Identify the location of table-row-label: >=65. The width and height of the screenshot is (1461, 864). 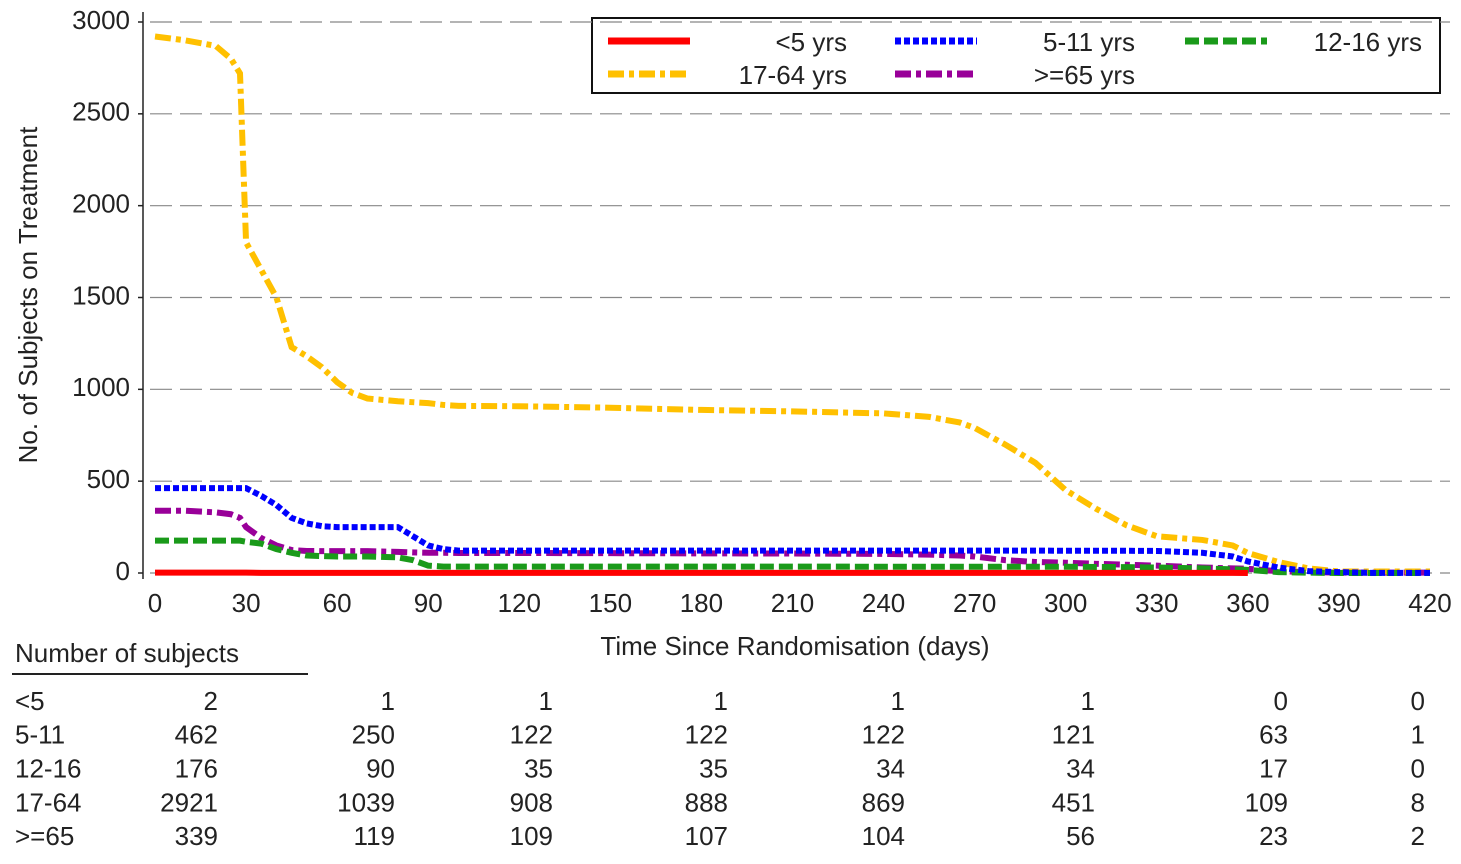
(44, 836).